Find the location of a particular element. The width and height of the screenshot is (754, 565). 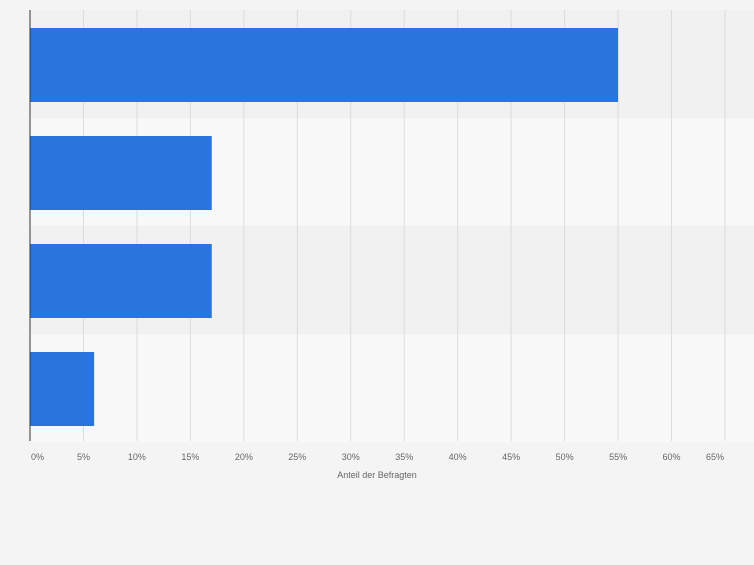

x-axis-label: Anteil der Befragten is located at coordinates (377, 475).